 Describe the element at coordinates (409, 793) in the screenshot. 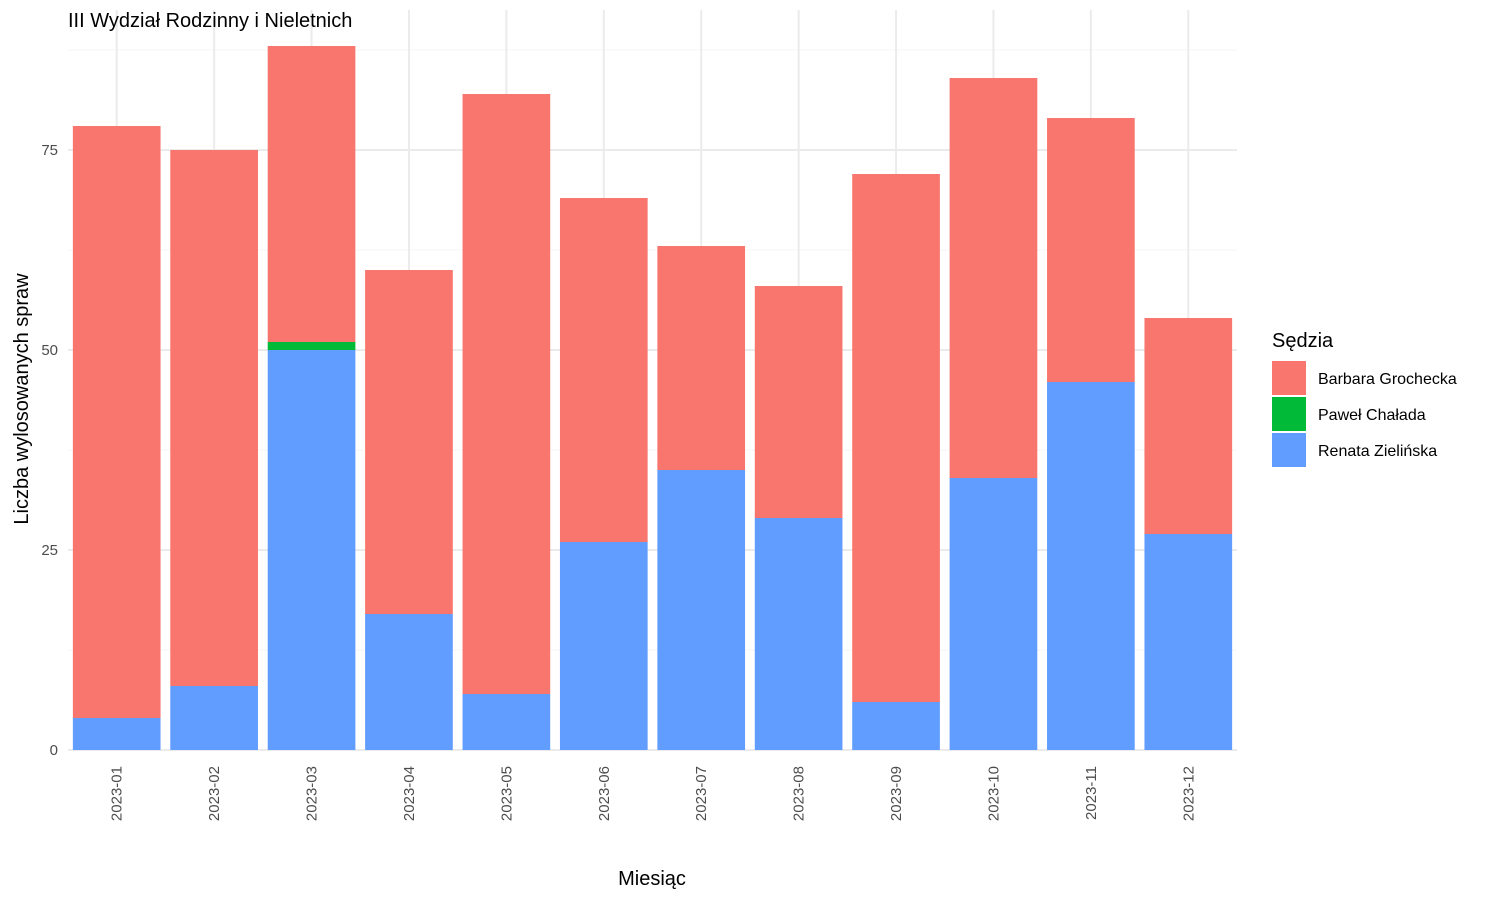

I see `x-tick-label: 2023-04` at that location.